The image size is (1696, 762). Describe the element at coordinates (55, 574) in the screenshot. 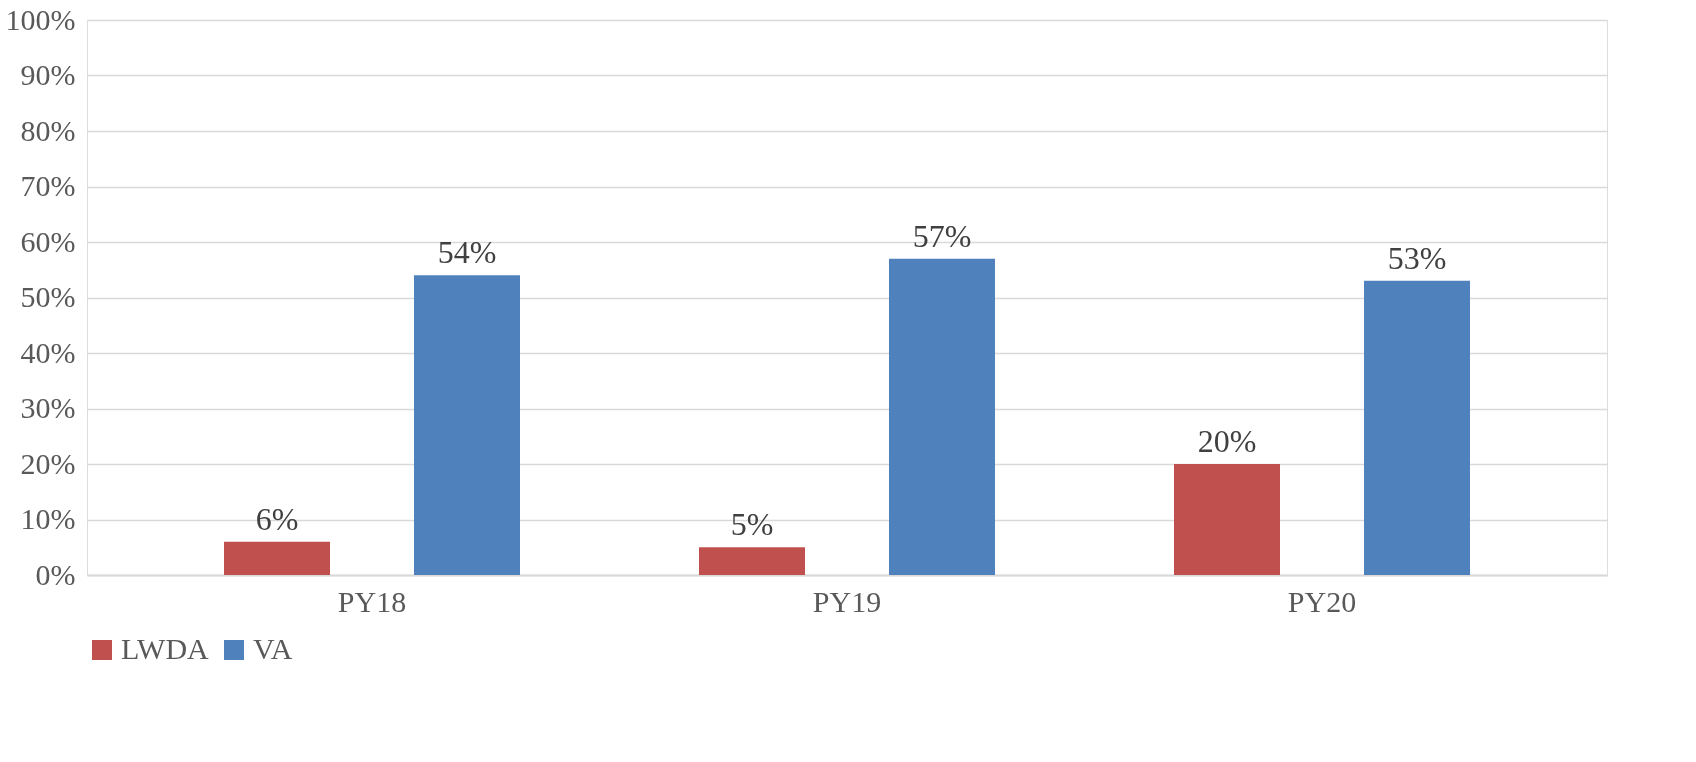

I see `y-tick-label: 0%` at that location.